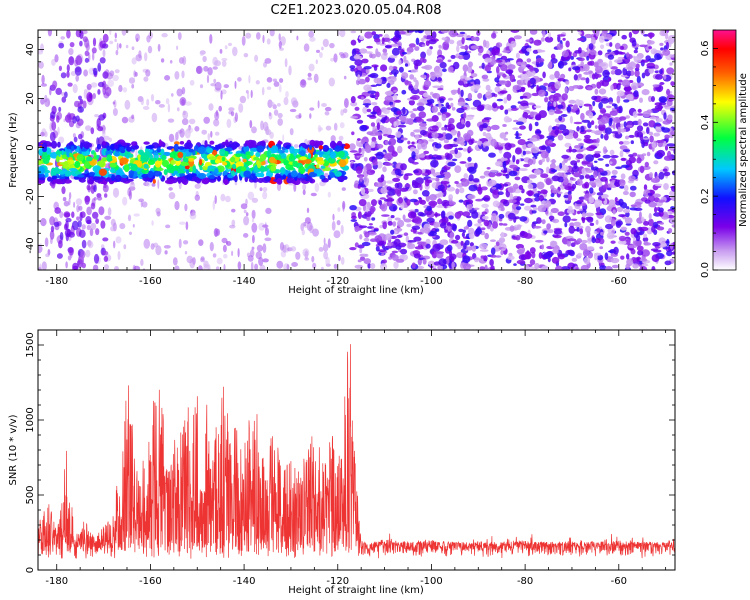 Image resolution: width=750 pixels, height=600 pixels. What do you see at coordinates (56, 581) in the screenshot?
I see `snr-x-tick-label: -180` at bounding box center [56, 581].